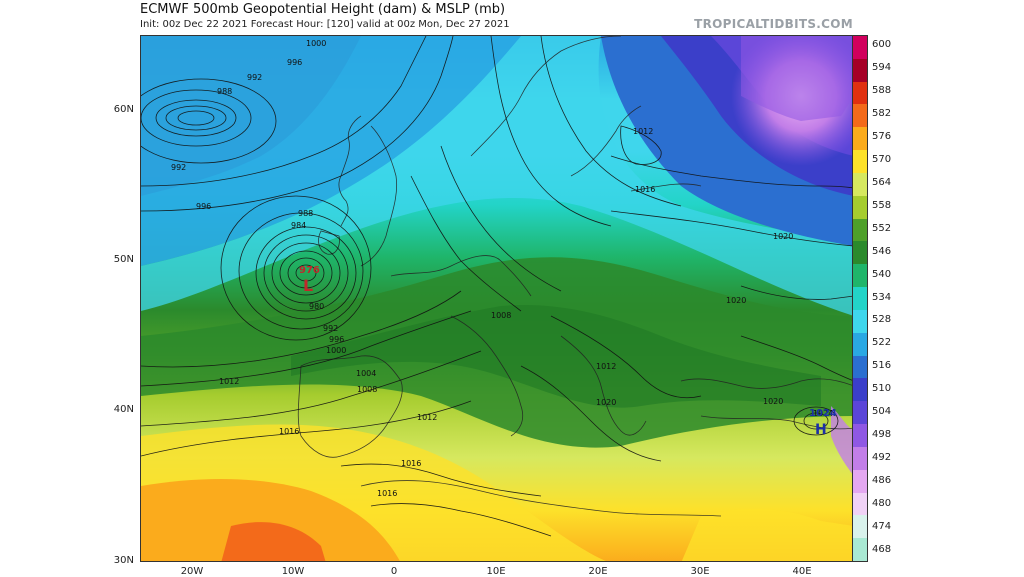 The image size is (1024, 577). What do you see at coordinates (123, 409) in the screenshot?
I see `lat-label: 40N` at bounding box center [123, 409].